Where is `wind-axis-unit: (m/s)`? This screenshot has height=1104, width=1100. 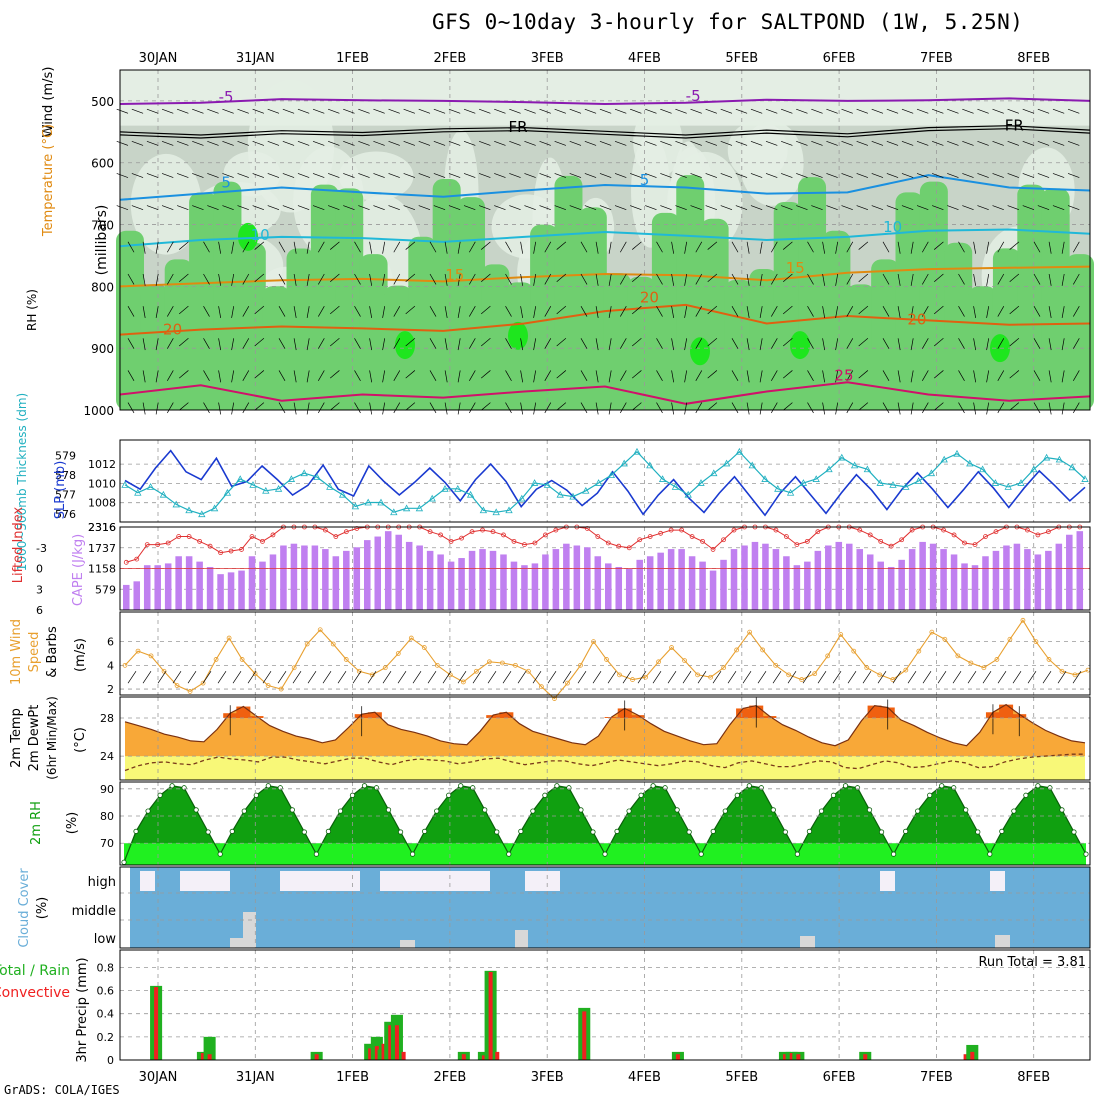 wind-axis-unit: (m/s) is located at coordinates (80, 655).